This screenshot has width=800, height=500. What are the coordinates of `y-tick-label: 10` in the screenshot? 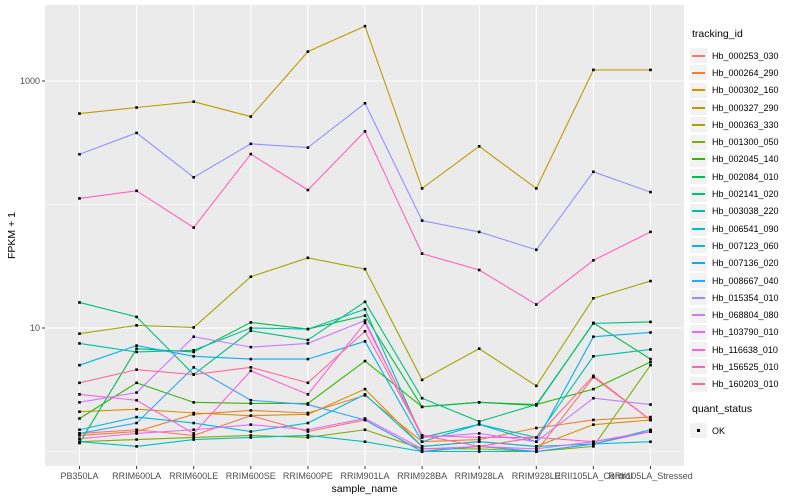 It's located at (35, 328).